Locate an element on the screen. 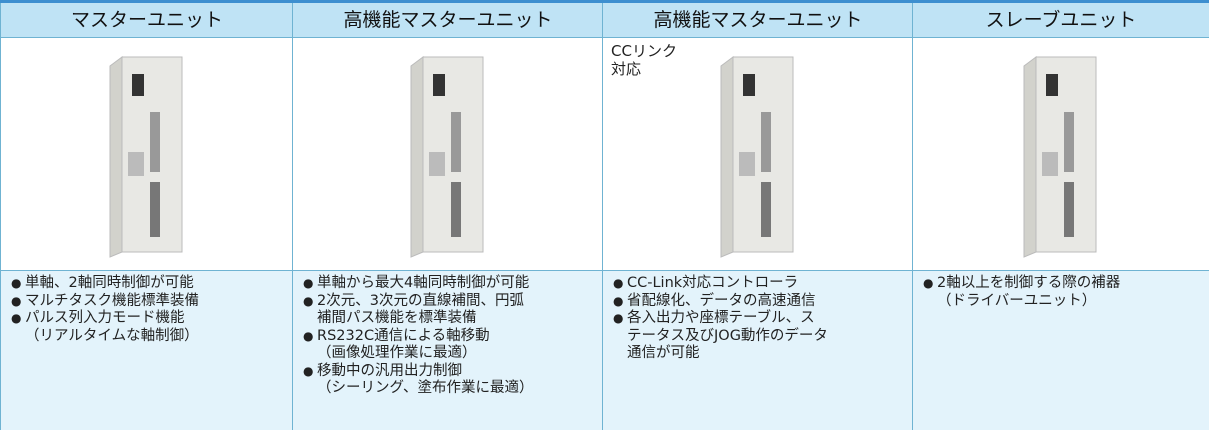 The width and height of the screenshot is (1209, 430). note: CCリンク 対応 is located at coordinates (644, 60).